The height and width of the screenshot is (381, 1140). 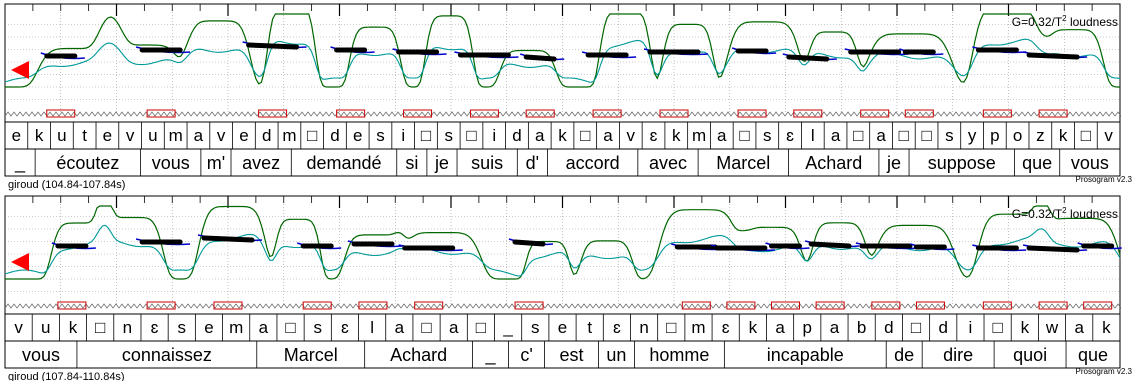 What do you see at coordinates (87, 163) in the screenshot?
I see `word-label: écoutez` at bounding box center [87, 163].